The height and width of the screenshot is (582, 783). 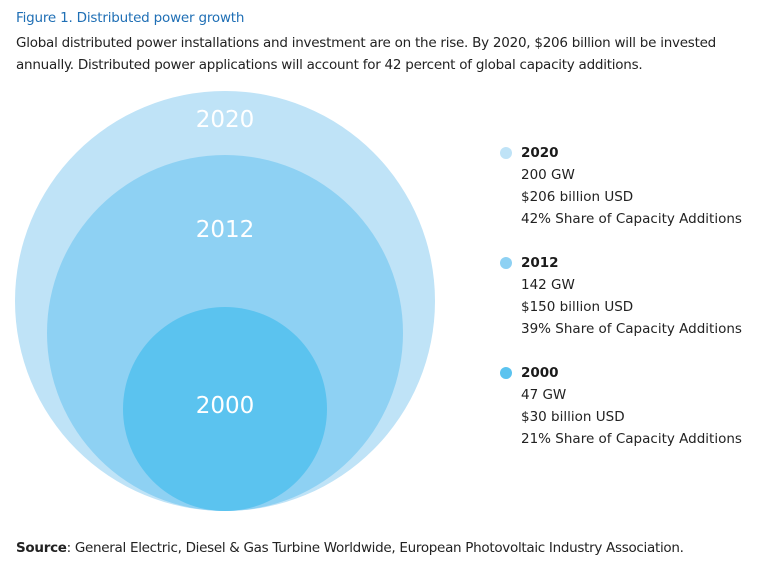 I want to click on legend-capacity: 47 GW, so click(x=544, y=395).